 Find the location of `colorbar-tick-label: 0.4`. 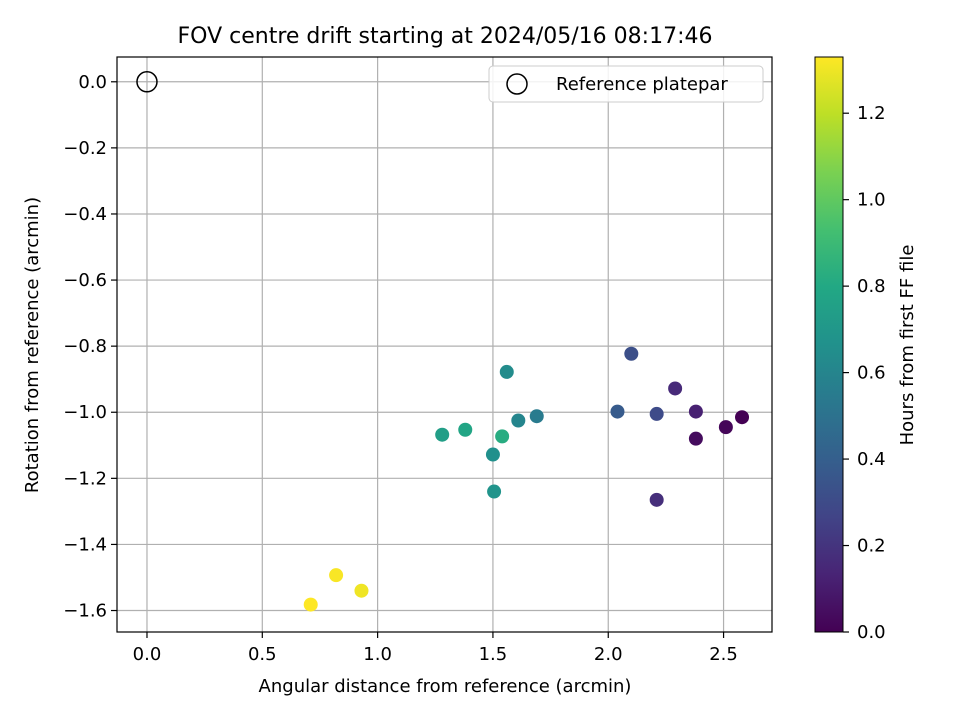

colorbar-tick-label: 0.4 is located at coordinates (871, 459).